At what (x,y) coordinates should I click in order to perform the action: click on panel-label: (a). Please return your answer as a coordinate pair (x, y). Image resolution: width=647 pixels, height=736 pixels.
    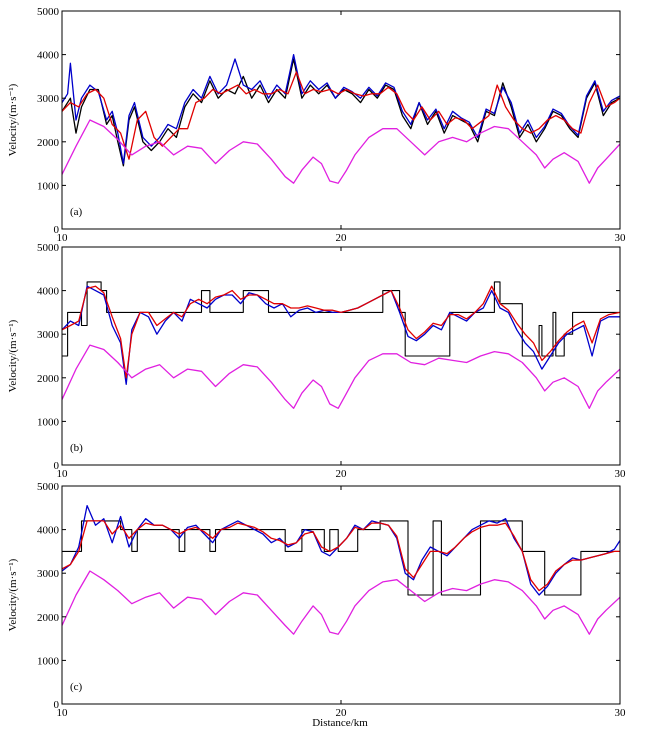
    Looking at the image, I should click on (76, 212).